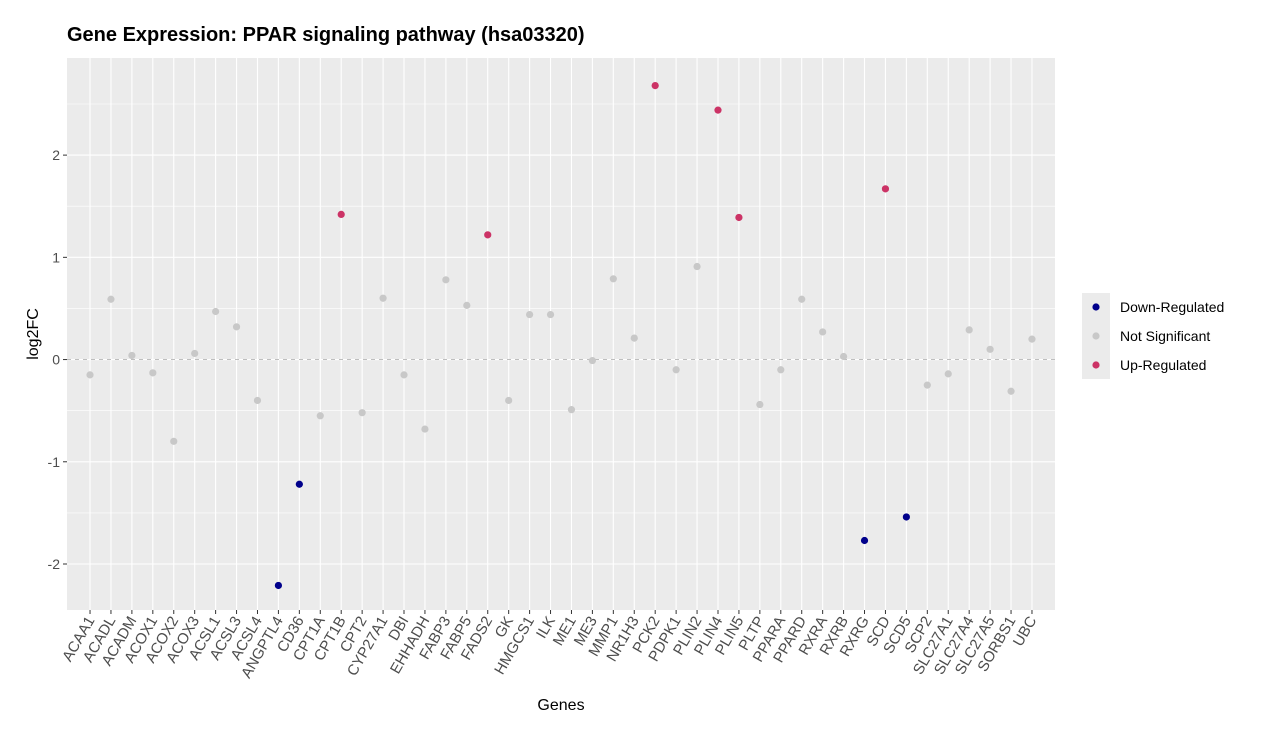  I want to click on data-point-plin5, so click(739, 217).